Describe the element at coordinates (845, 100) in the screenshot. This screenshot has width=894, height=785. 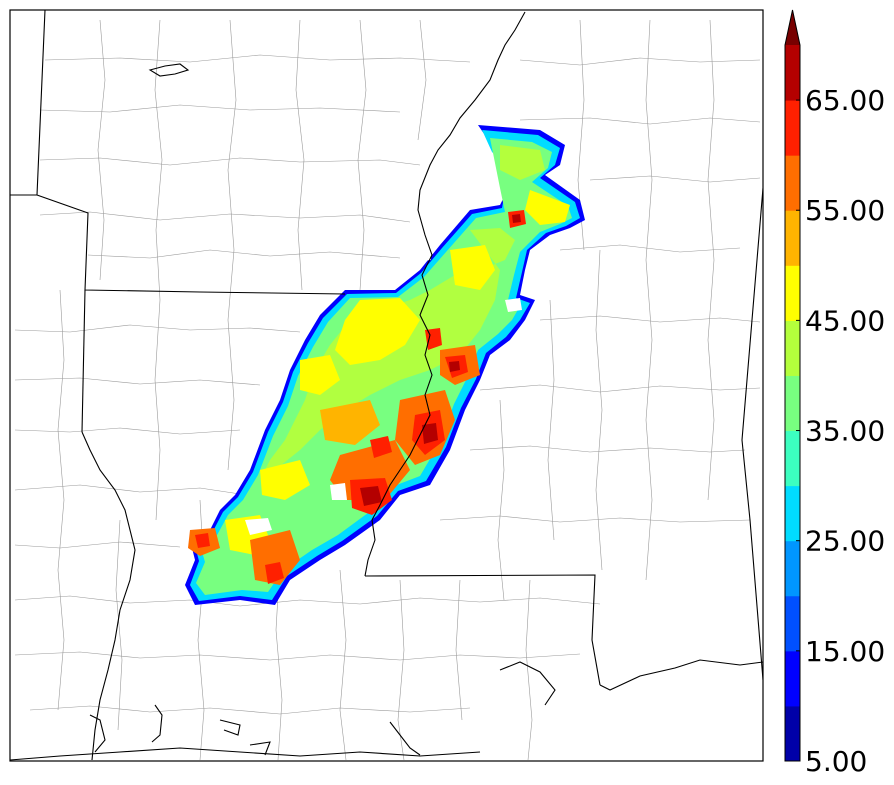
I see `colorbar-tick-label: 65.00` at that location.